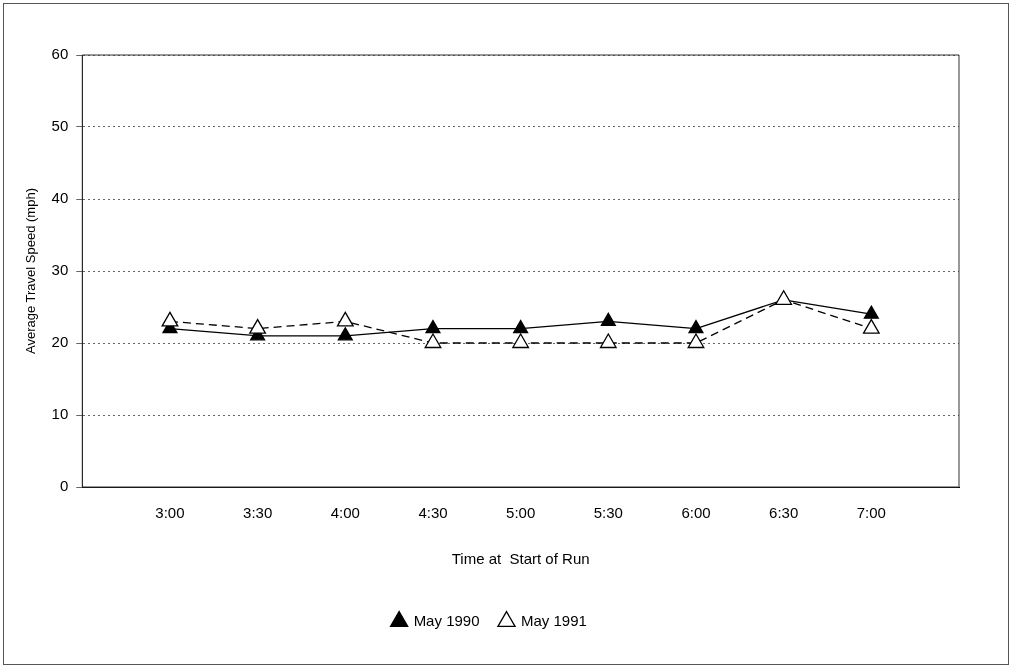 This screenshot has width=1014, height=669. What do you see at coordinates (446, 620) in the screenshot?
I see `legend-label: May 1990` at bounding box center [446, 620].